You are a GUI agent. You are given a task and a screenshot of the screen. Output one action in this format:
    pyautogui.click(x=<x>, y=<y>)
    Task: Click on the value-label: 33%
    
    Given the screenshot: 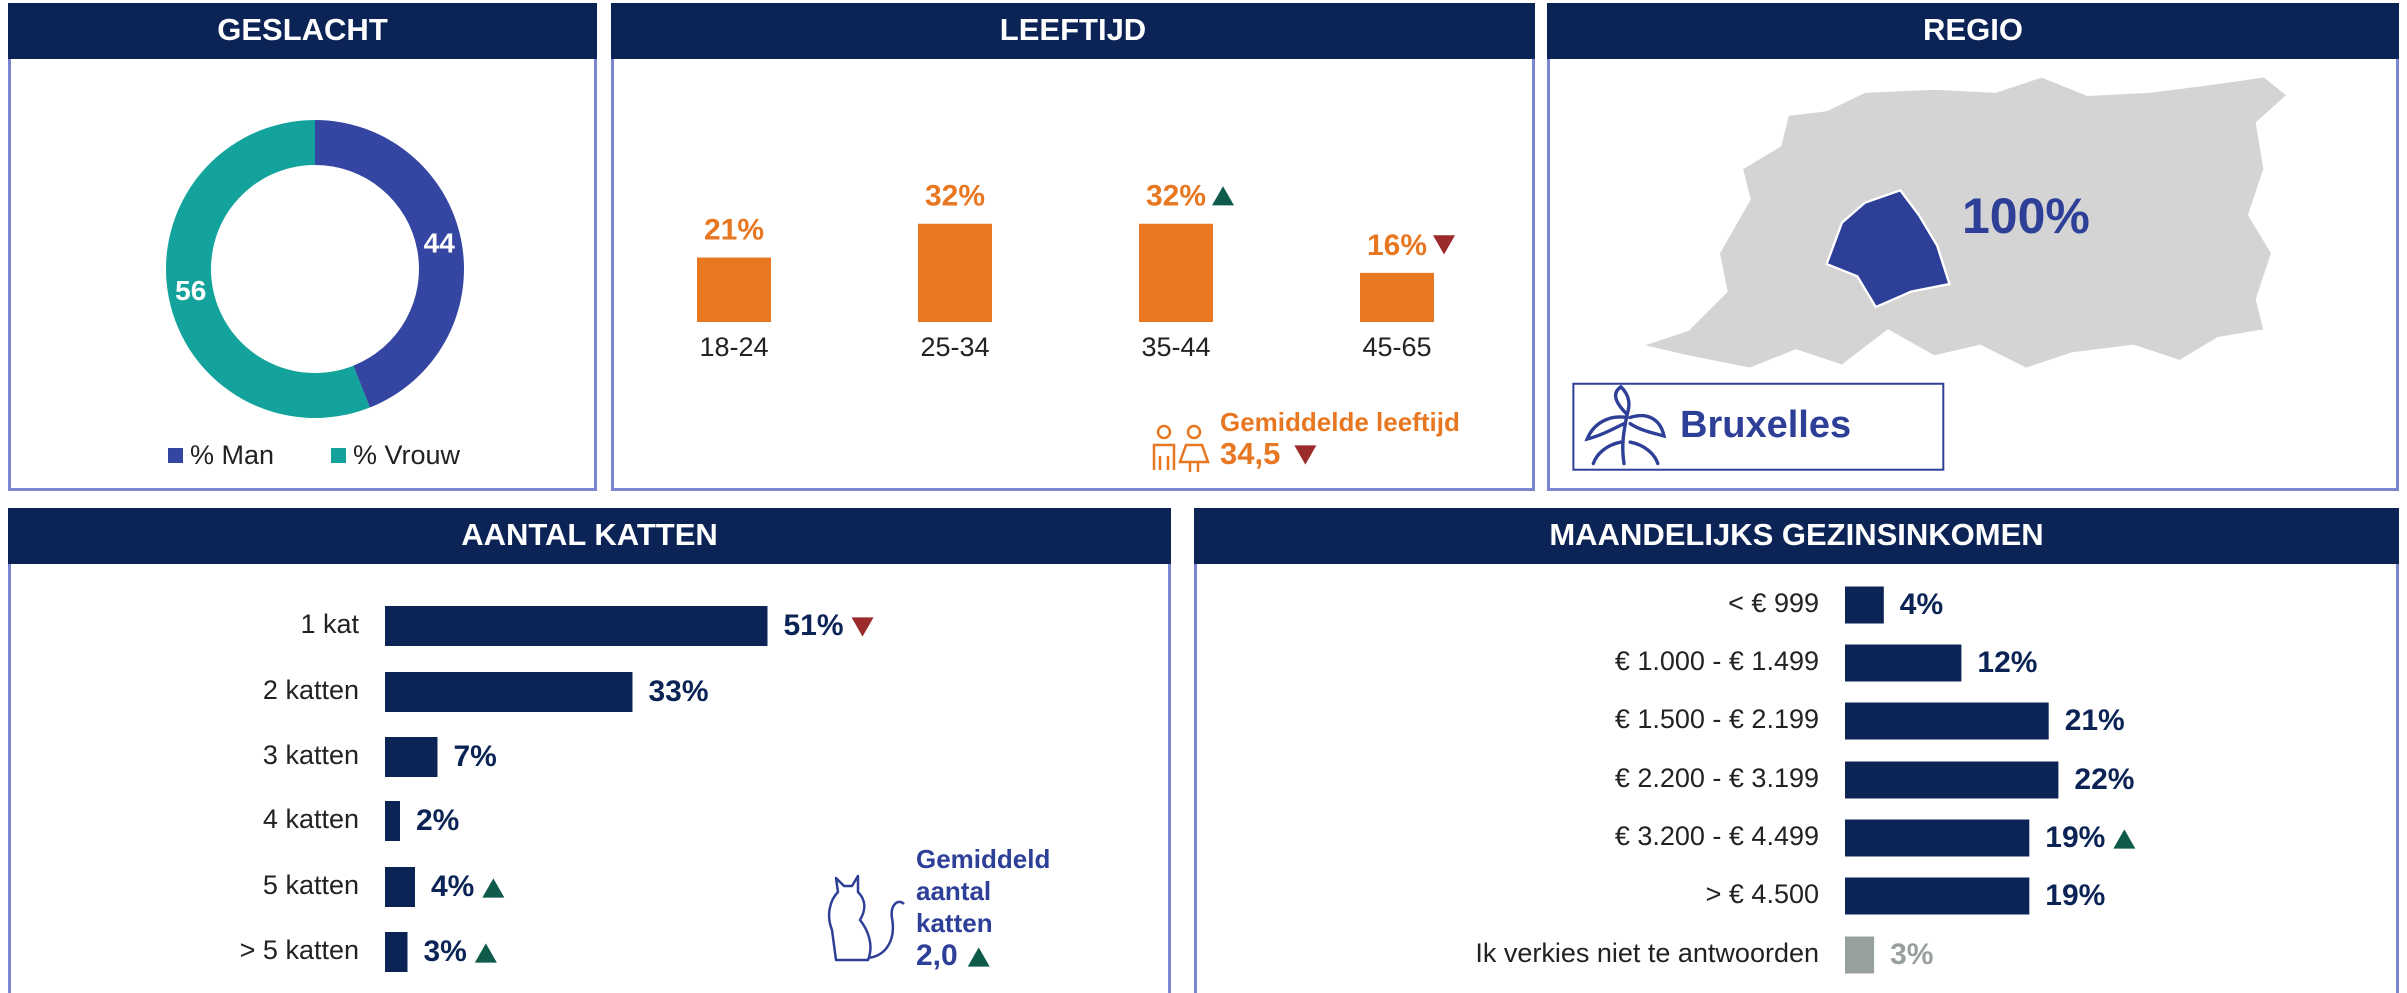 What is the action you would take?
    pyautogui.click(x=679, y=691)
    